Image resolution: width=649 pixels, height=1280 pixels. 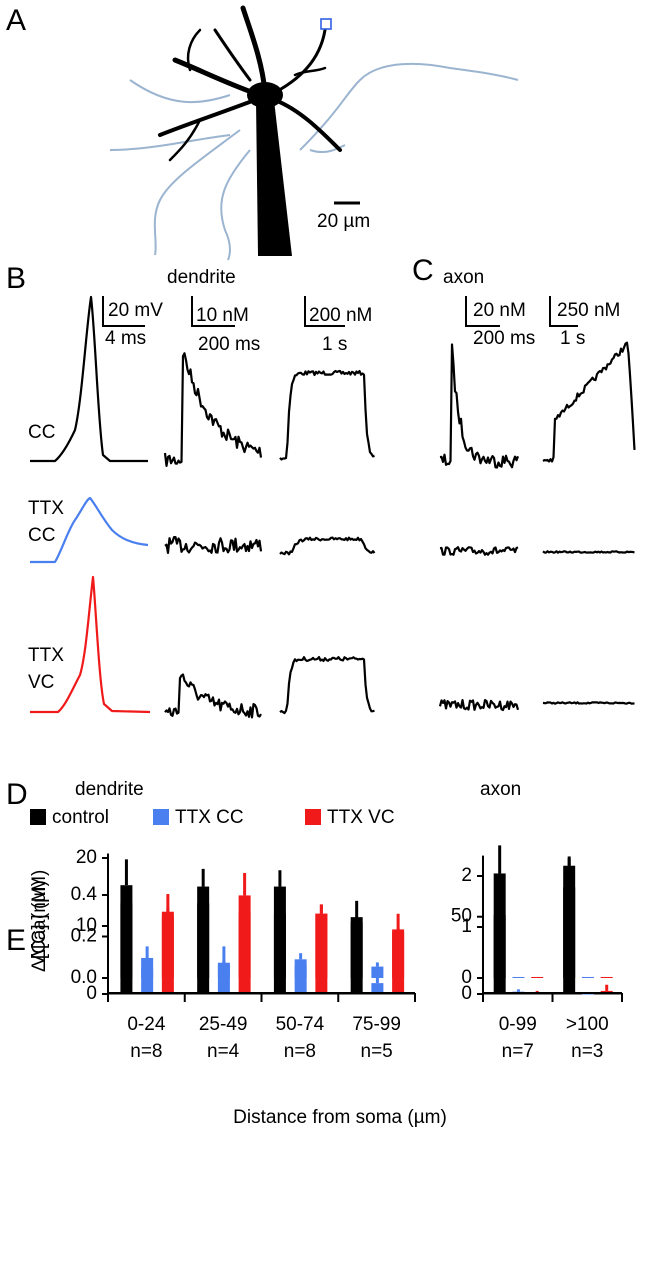 What do you see at coordinates (16, 20) in the screenshot?
I see `panel-label: A` at bounding box center [16, 20].